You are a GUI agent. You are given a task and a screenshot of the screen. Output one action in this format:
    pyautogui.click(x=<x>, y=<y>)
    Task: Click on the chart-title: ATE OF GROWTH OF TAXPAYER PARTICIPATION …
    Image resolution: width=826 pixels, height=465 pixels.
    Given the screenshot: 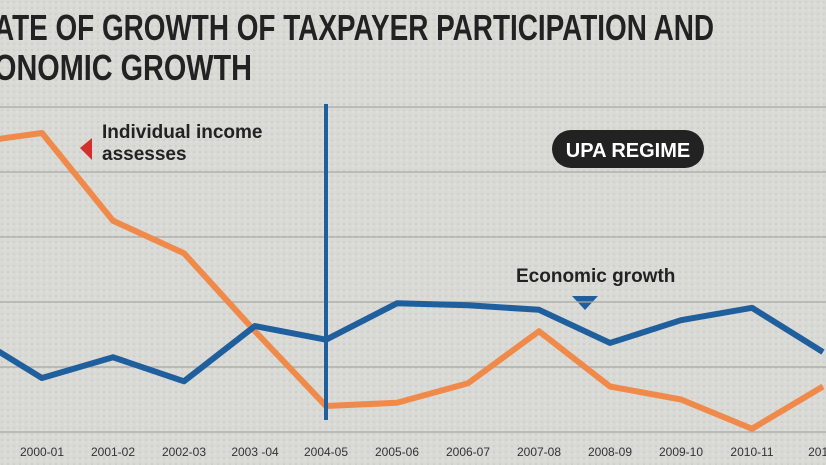 What is the action you would take?
    pyautogui.click(x=357, y=27)
    